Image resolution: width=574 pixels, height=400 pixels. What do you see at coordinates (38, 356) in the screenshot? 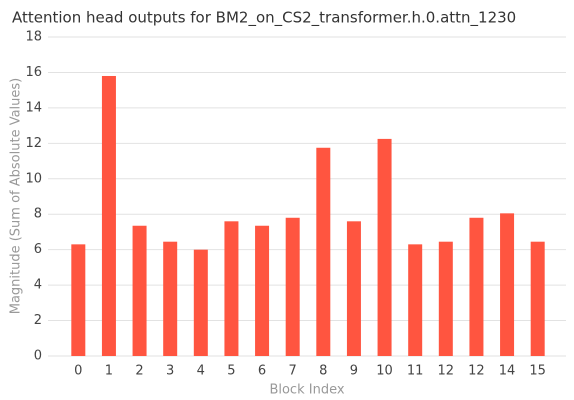
I see `y-tick-label: 0` at bounding box center [38, 356].